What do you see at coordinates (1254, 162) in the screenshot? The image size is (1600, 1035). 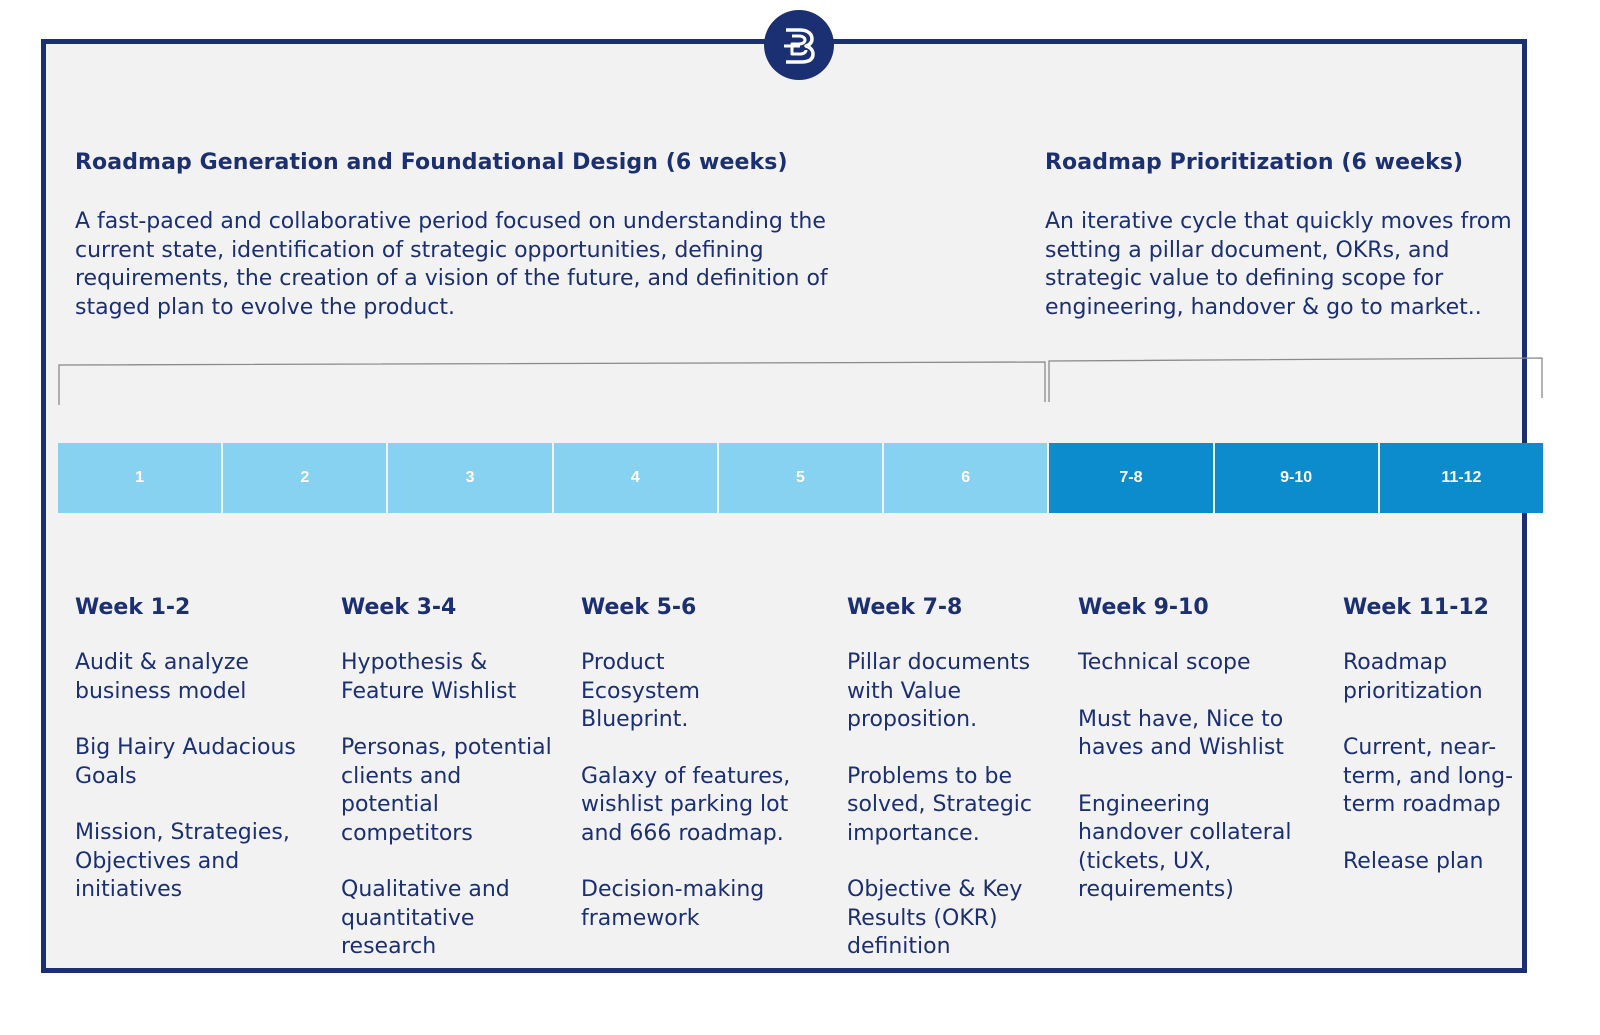 I see `phase-2-title: Roadmap Prioritization (6 weeks)` at bounding box center [1254, 162].